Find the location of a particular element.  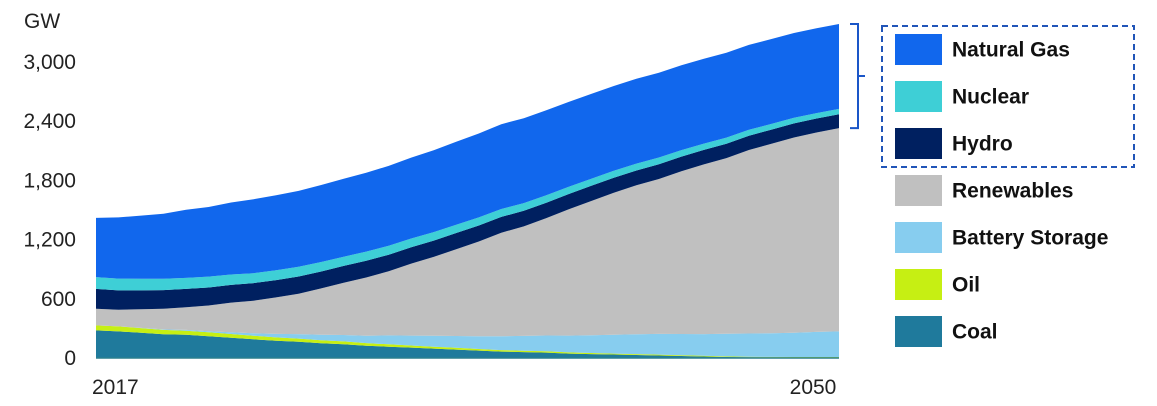

bracket-marker is located at coordinates (857, 76).